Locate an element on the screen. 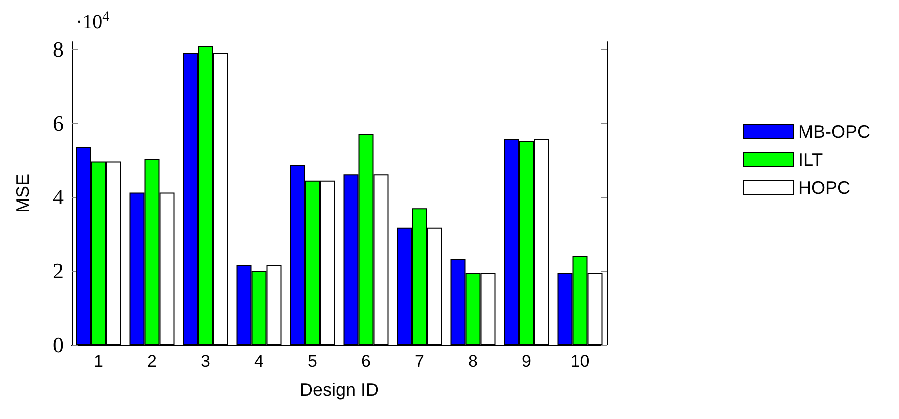 The width and height of the screenshot is (899, 419). x-tick-label: 2 is located at coordinates (152, 361).